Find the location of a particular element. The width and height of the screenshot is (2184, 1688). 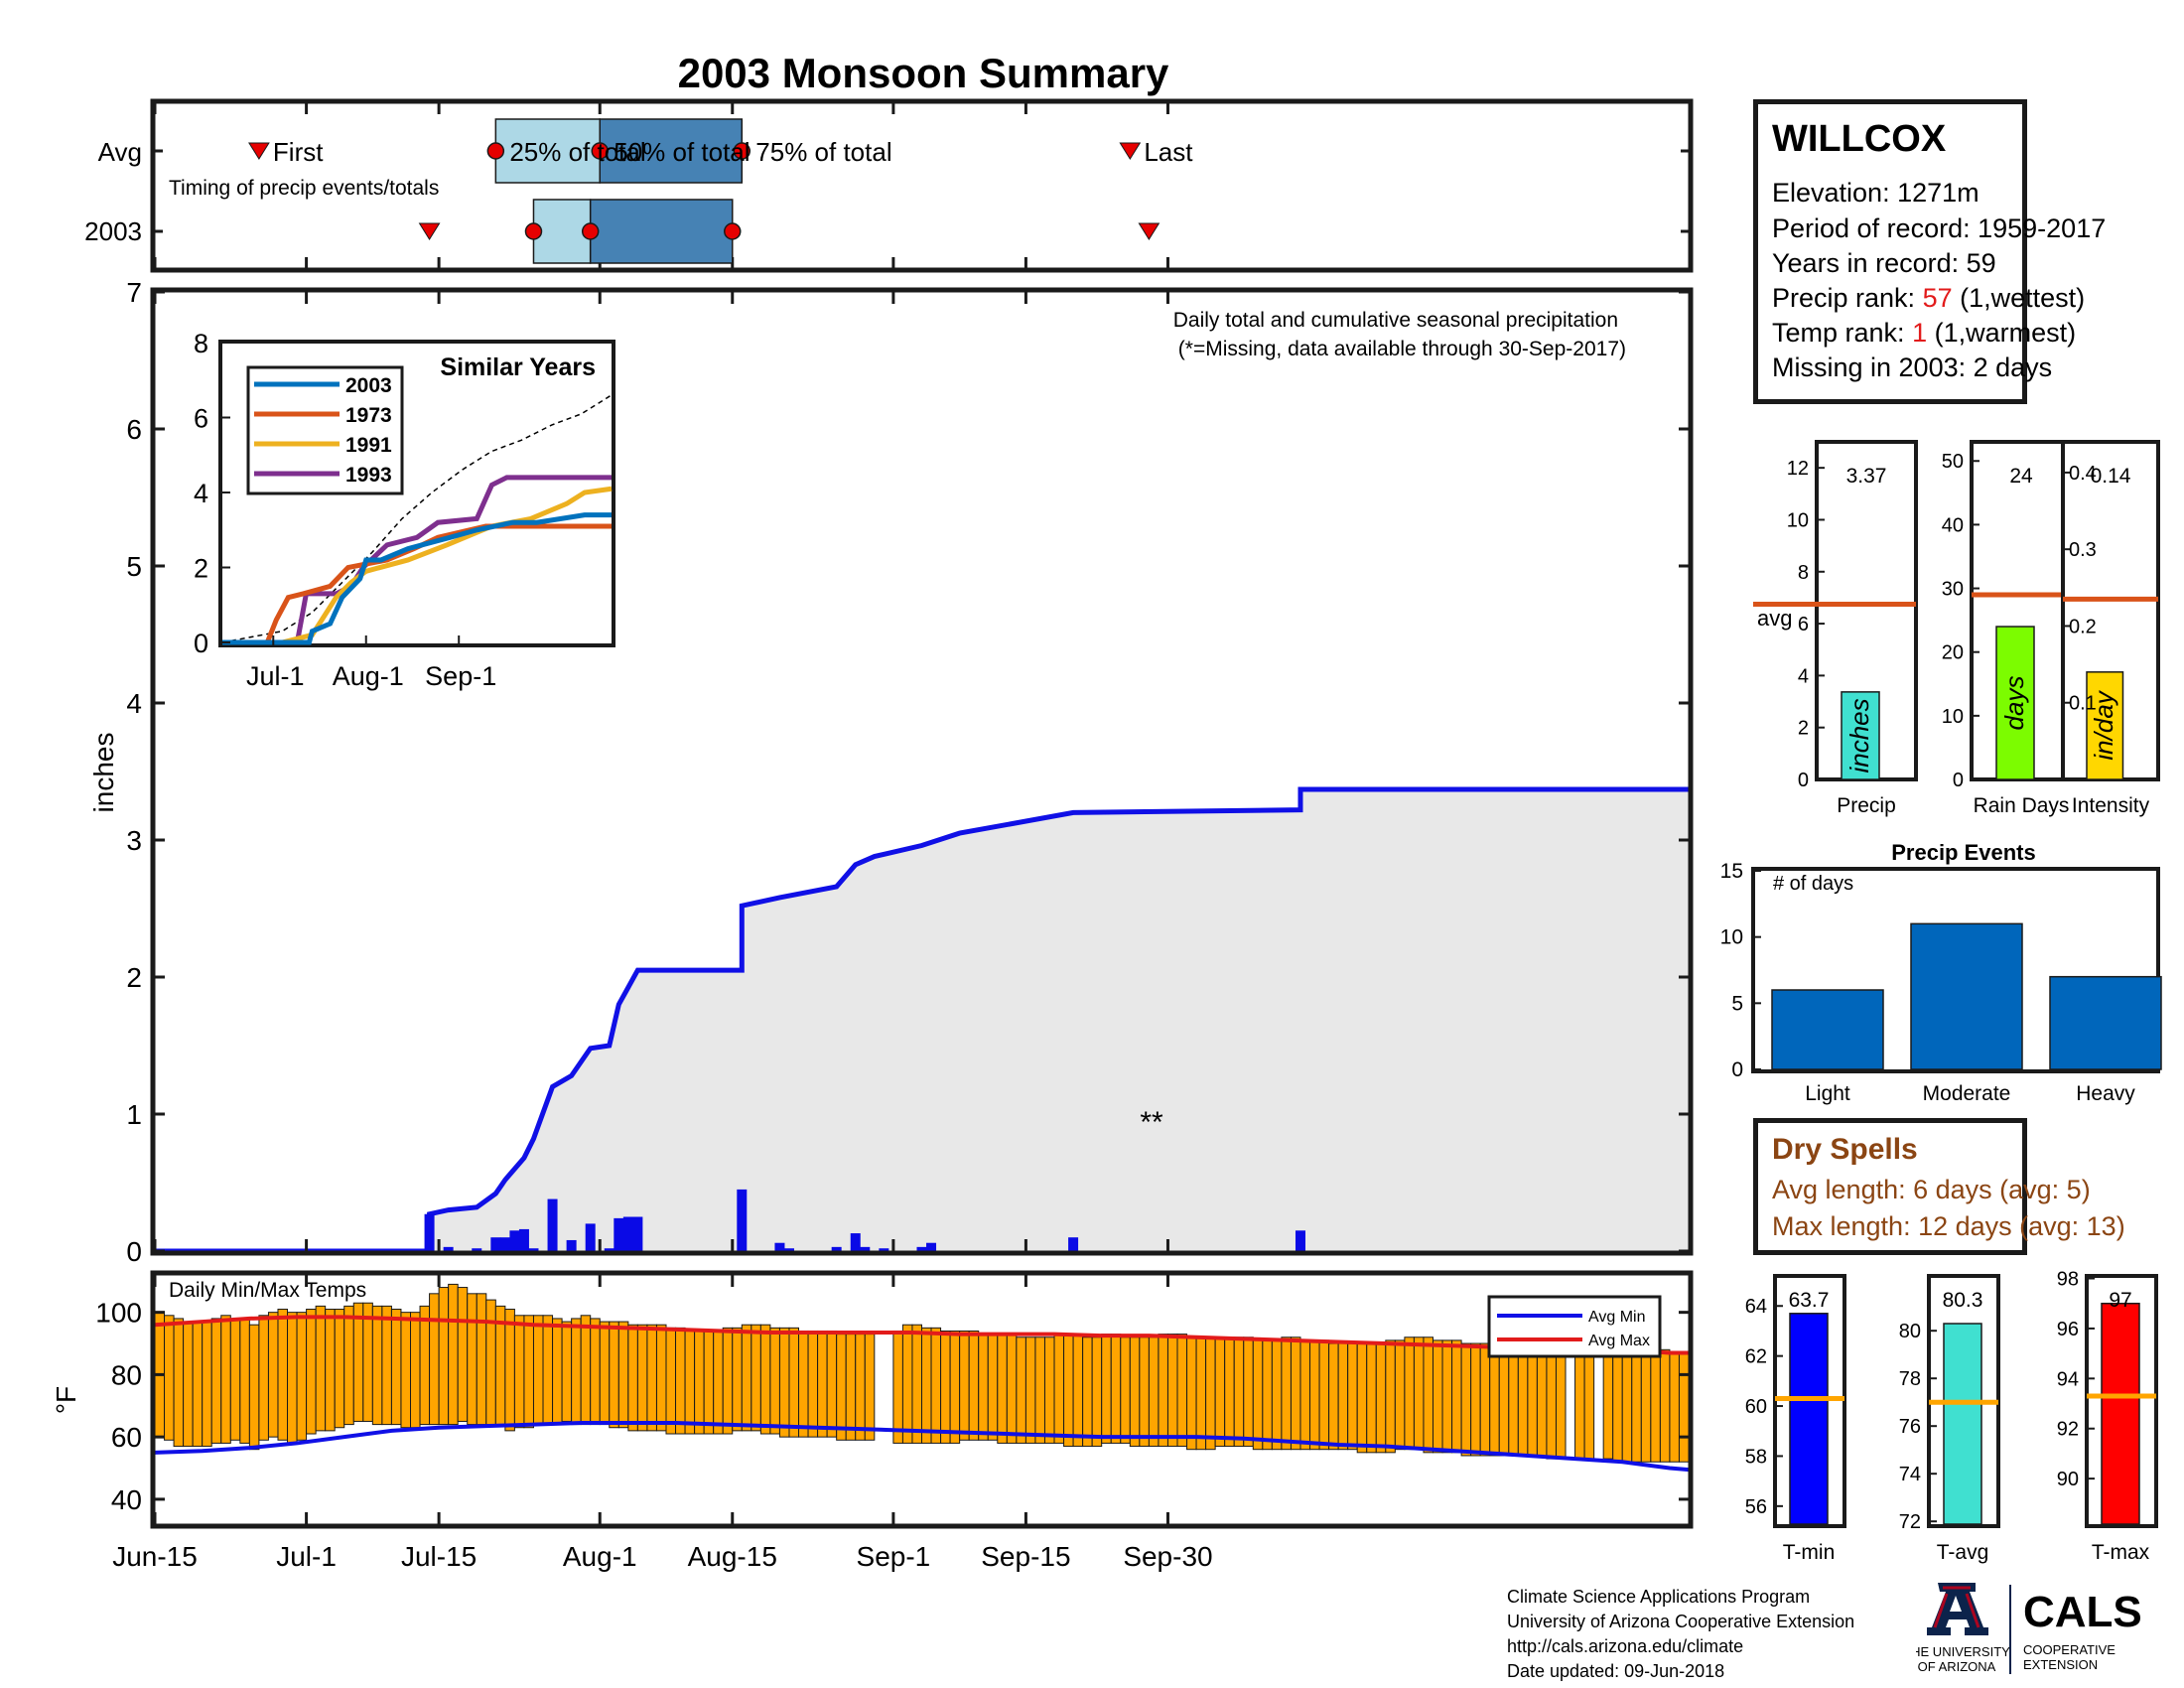

temp-summary-value: 63.7 is located at coordinates (1809, 1300).